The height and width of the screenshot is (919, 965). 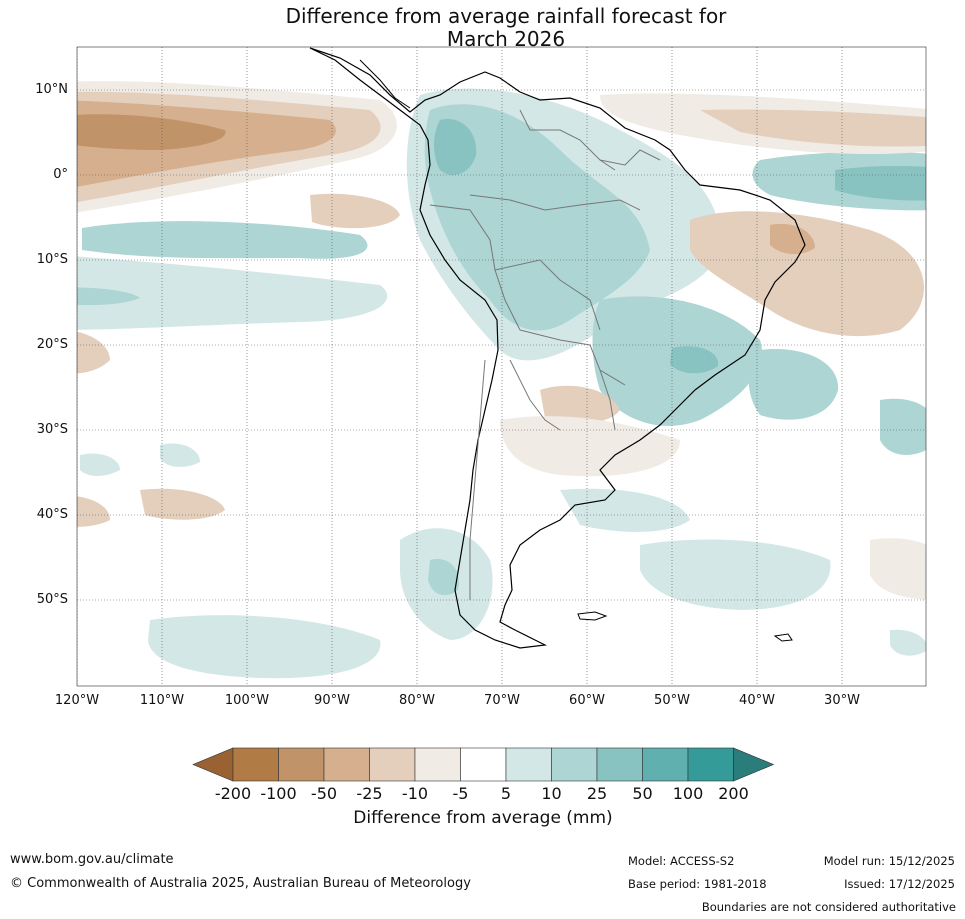 What do you see at coordinates (108, 296) in the screenshot?
I see `wet-anomaly-west-edge` at bounding box center [108, 296].